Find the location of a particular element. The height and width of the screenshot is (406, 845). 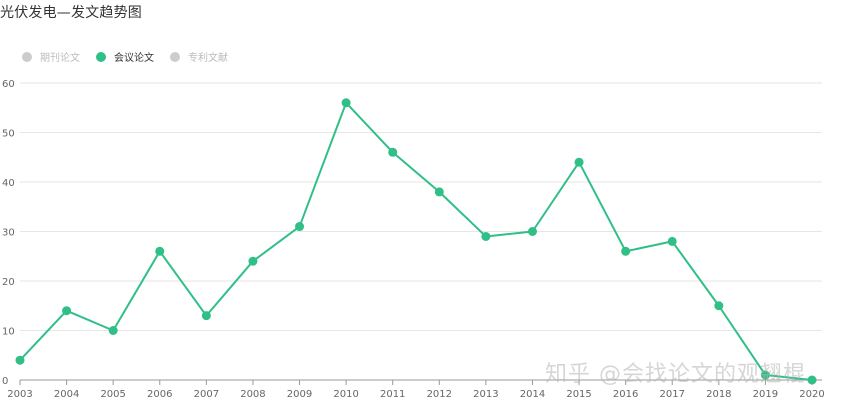

x-tick-label: 2015 is located at coordinates (578, 394).